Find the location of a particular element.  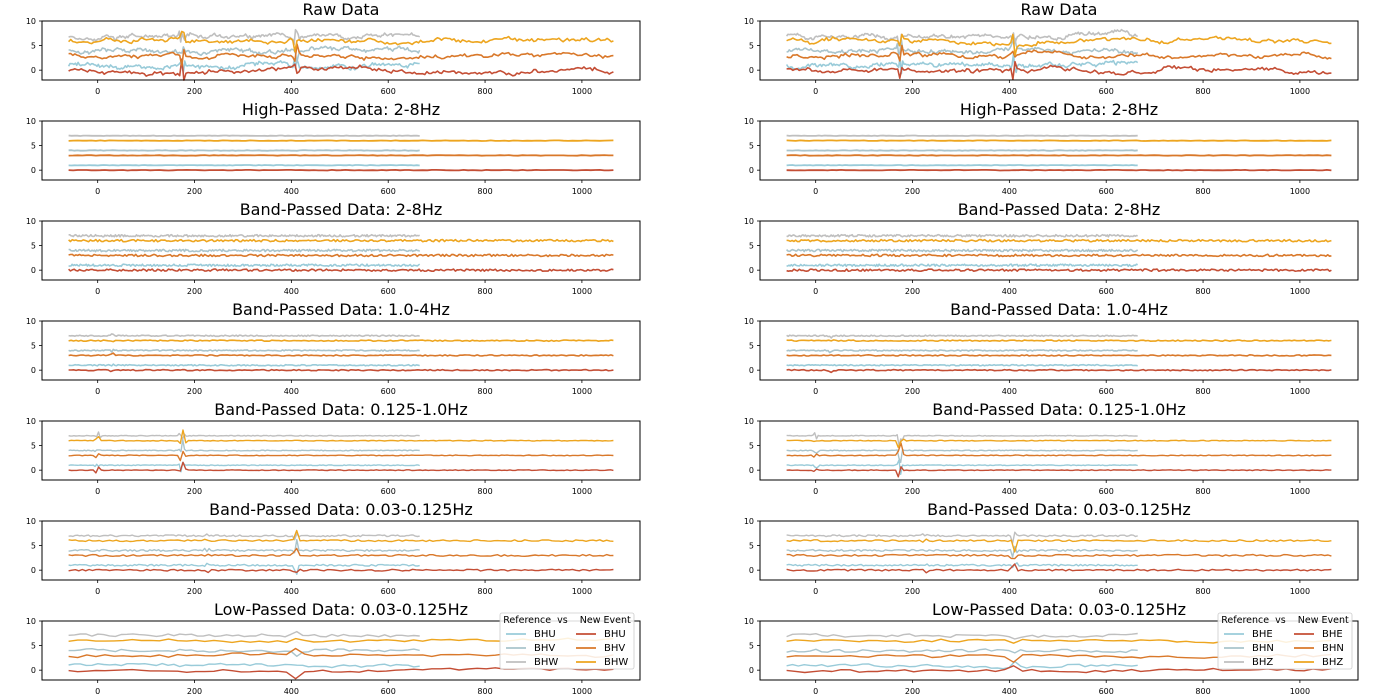

legend-entry: BHE is located at coordinates (1262, 634).